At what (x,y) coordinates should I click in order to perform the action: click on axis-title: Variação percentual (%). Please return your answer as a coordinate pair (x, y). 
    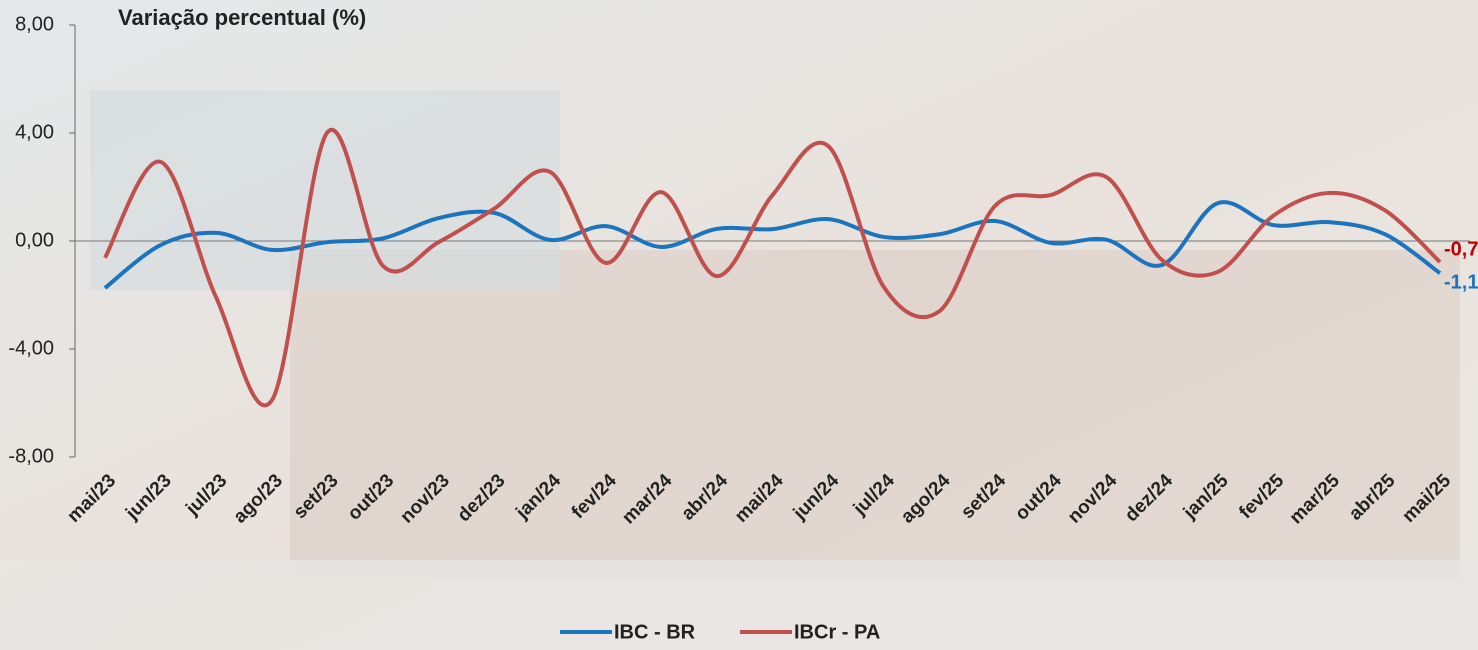
    Looking at the image, I should click on (242, 17).